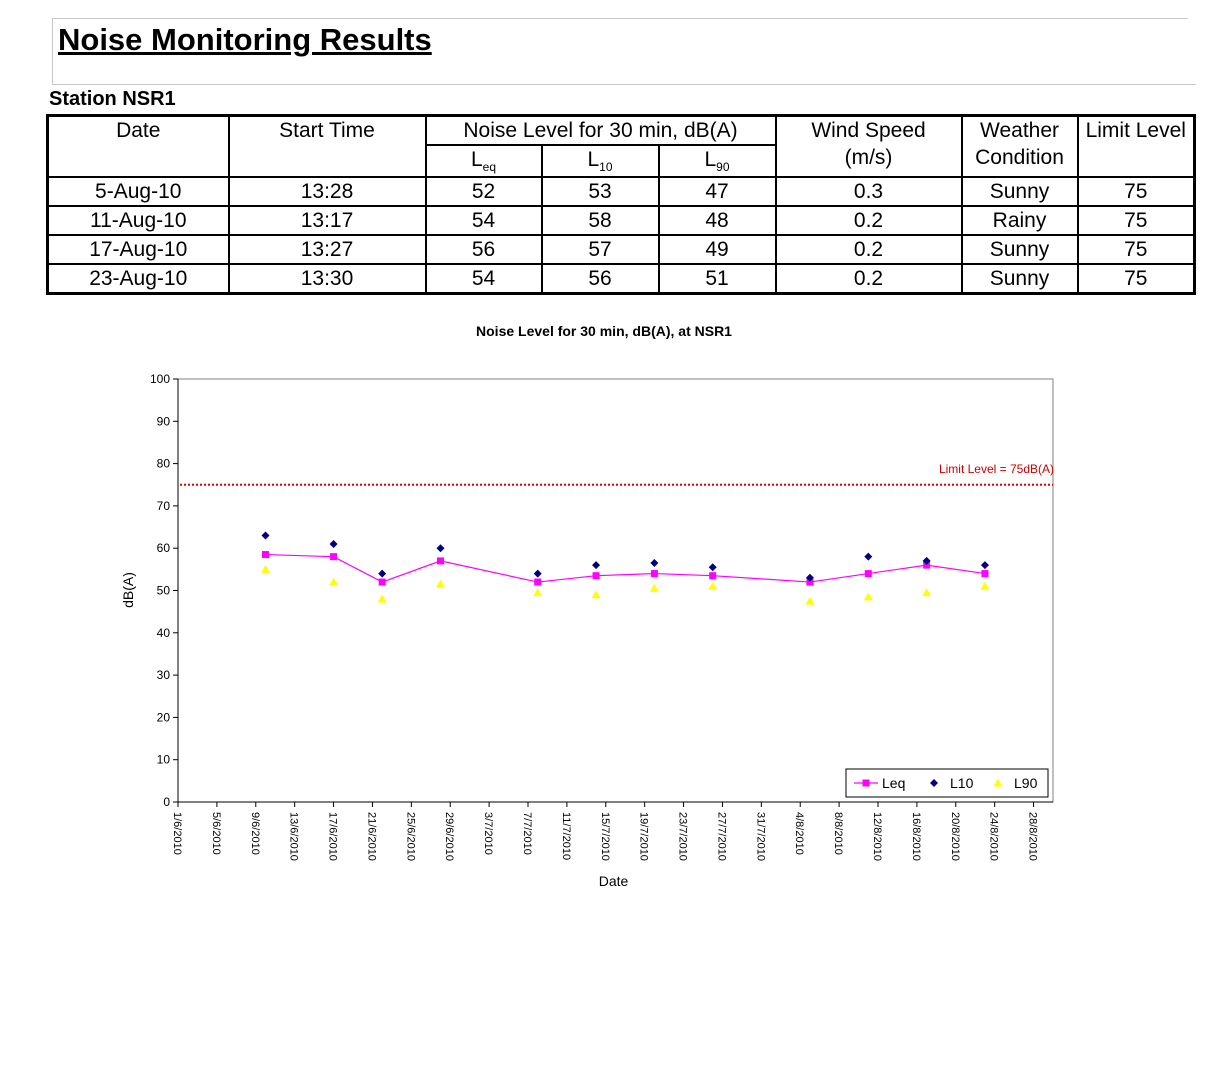 The width and height of the screenshot is (1218, 1078). What do you see at coordinates (868, 157) in the screenshot?
I see `header-wind-line2: (m/s)` at bounding box center [868, 157].